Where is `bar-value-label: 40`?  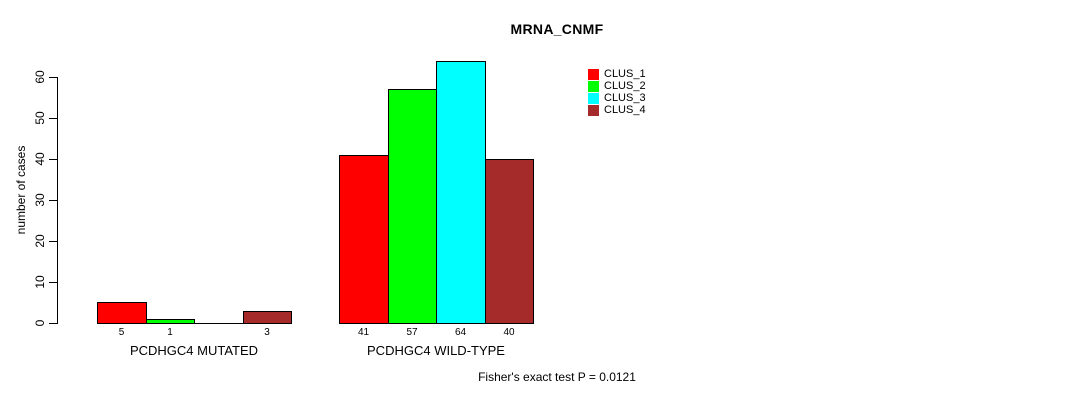
bar-value-label: 40 is located at coordinates (509, 332).